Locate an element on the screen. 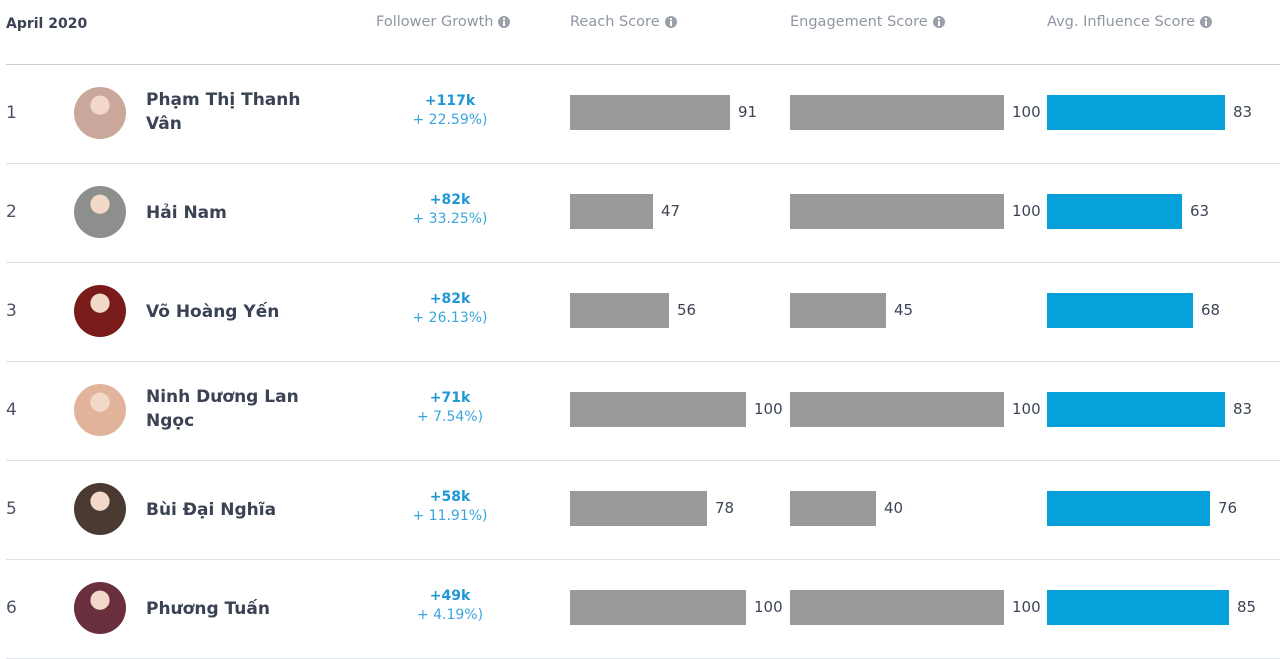  column-header-label: Engagement Score is located at coordinates (859, 22).